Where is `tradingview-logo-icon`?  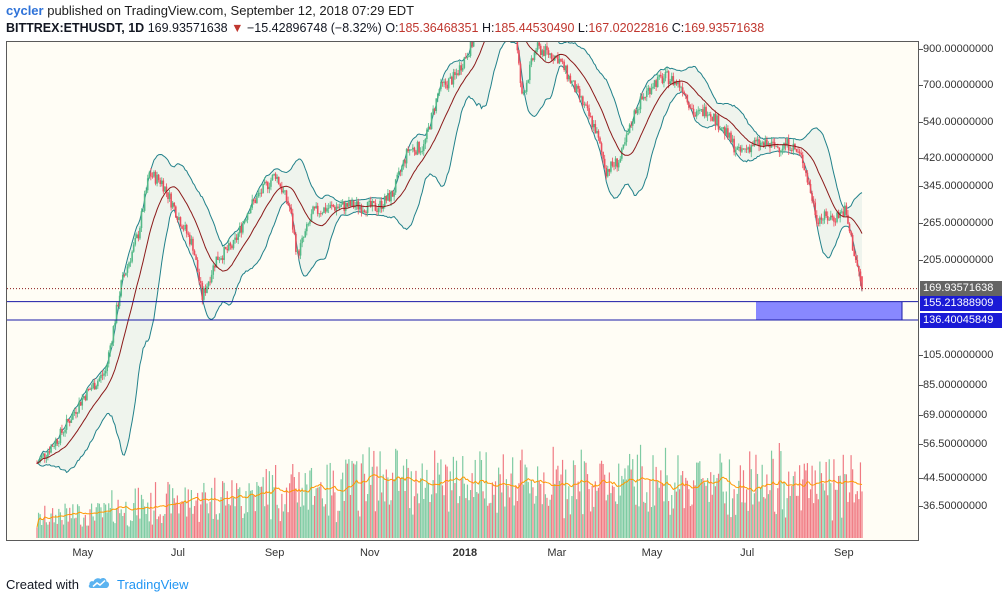 tradingview-logo-icon is located at coordinates (99, 583).